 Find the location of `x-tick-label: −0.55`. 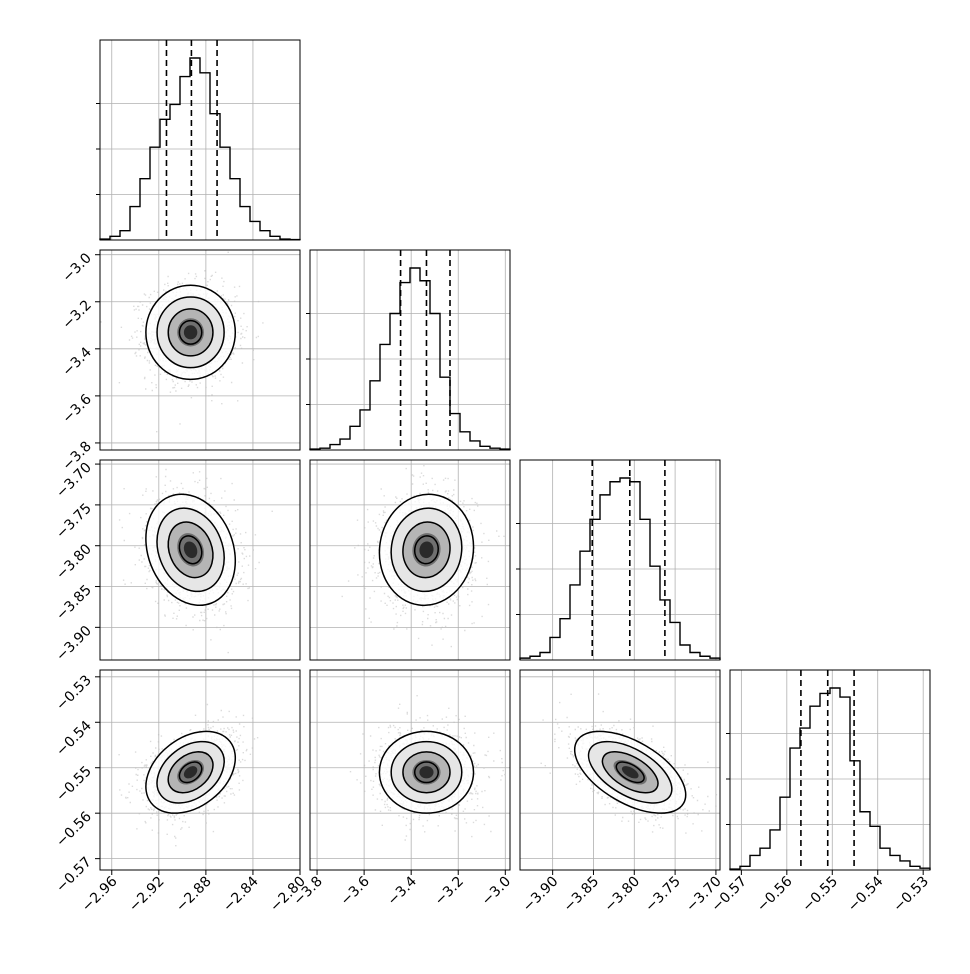

x-tick-label: −0.55 is located at coordinates (820, 895).